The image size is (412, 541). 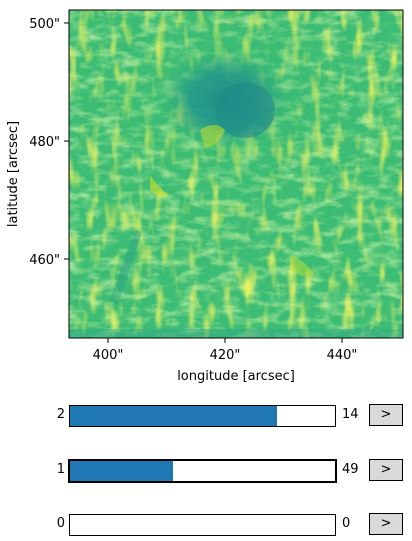 I want to click on slider-value-label: 14, so click(x=350, y=414).